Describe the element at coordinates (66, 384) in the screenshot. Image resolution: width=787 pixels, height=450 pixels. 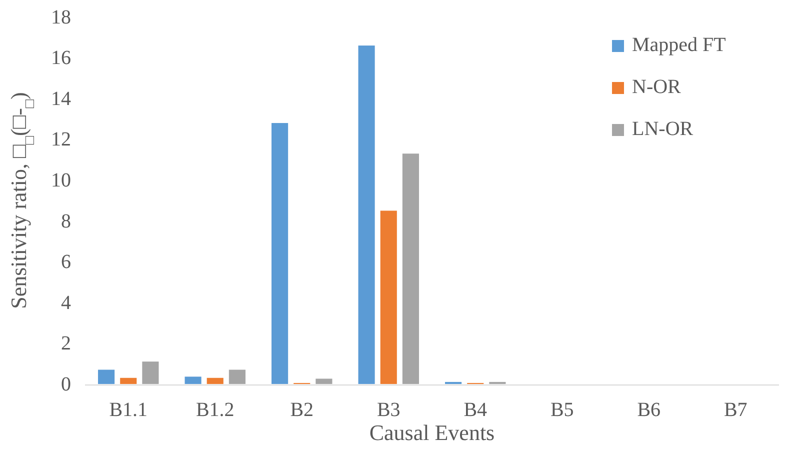
I see `y-tick-label: 0` at that location.